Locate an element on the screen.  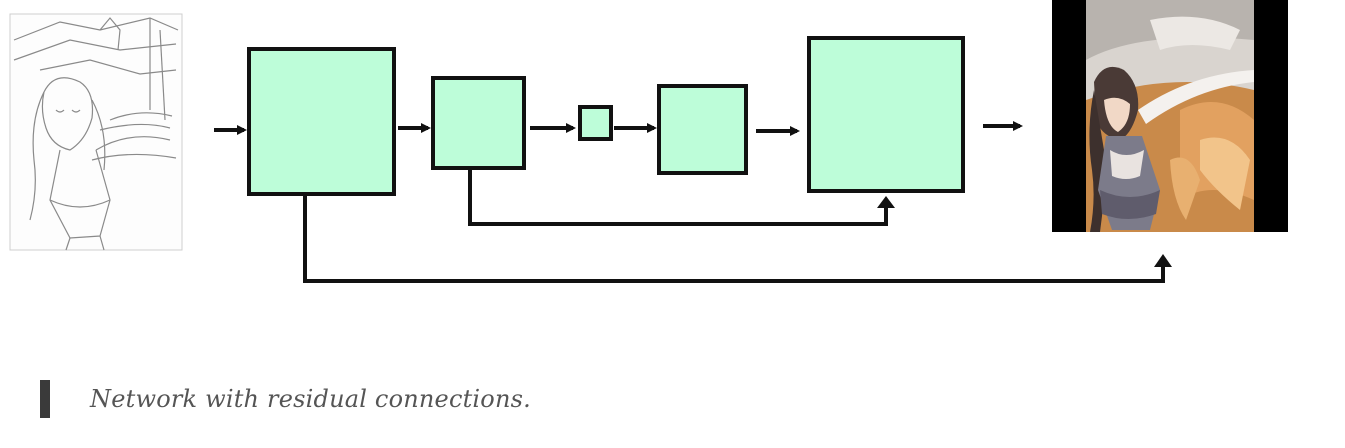
skip-connection-outer-arrowhead is located at coordinates (1163, 260).